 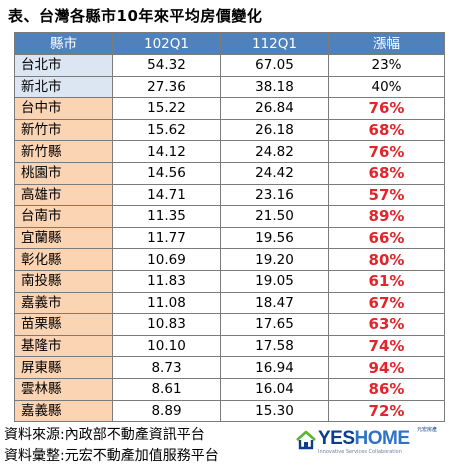 I want to click on value-102q1-cell: 27.36, so click(x=166, y=87).